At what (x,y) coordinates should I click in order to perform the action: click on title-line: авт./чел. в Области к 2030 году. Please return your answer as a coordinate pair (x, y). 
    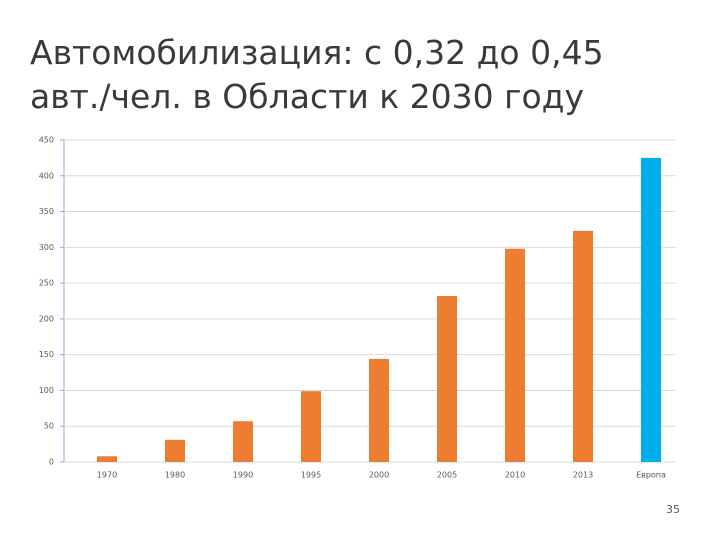
    Looking at the image, I should click on (307, 96).